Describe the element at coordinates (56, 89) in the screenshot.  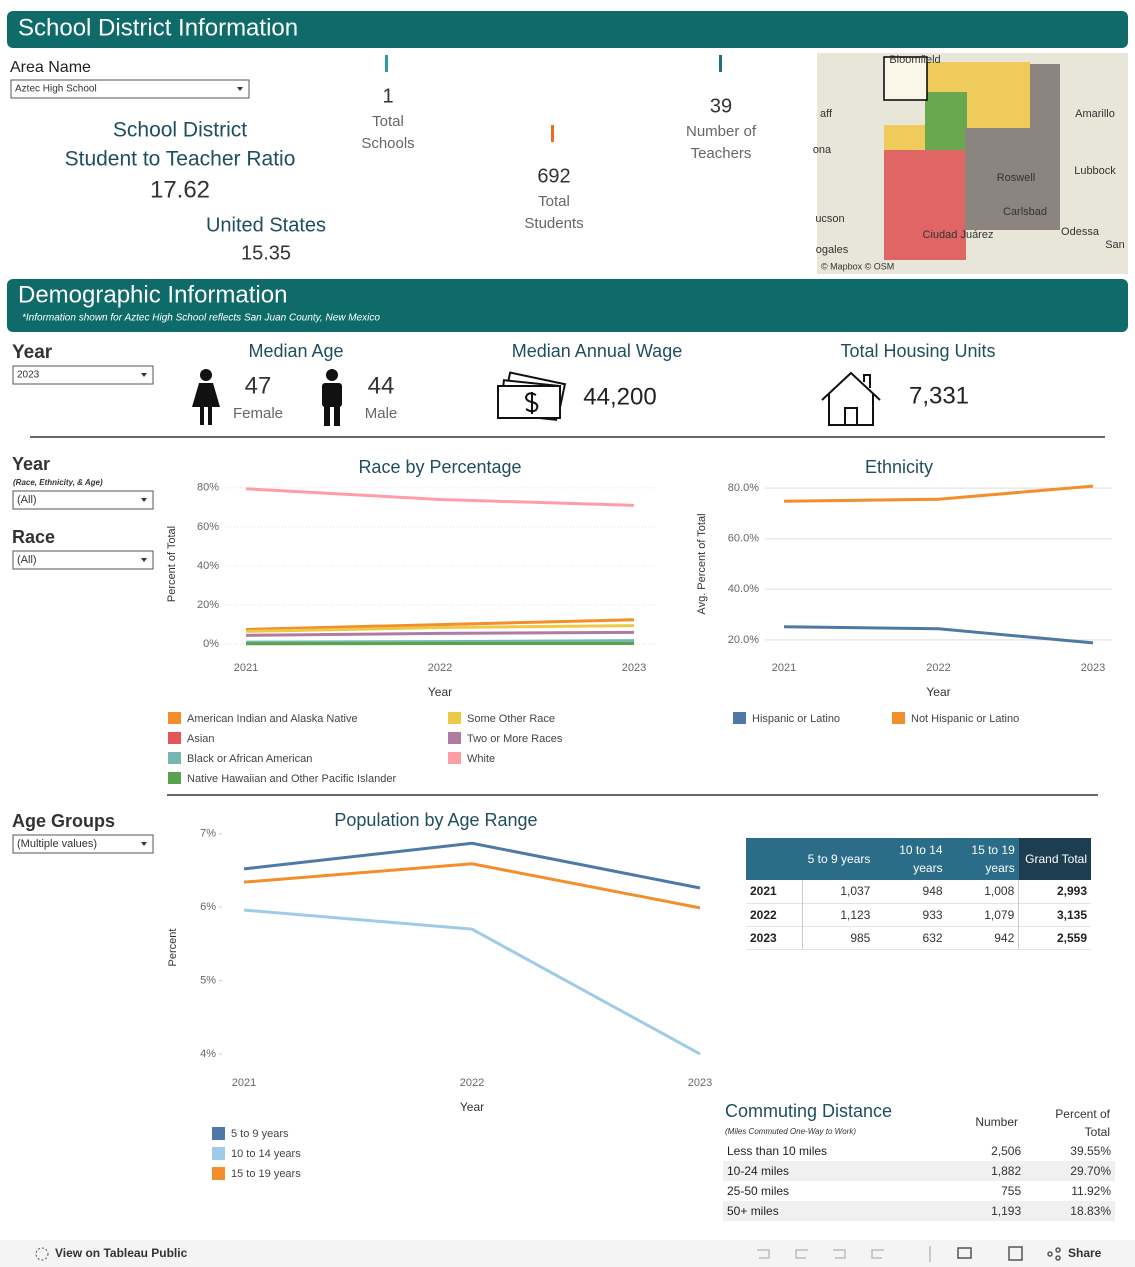
I see `dropdown-value: Aztec High School` at that location.